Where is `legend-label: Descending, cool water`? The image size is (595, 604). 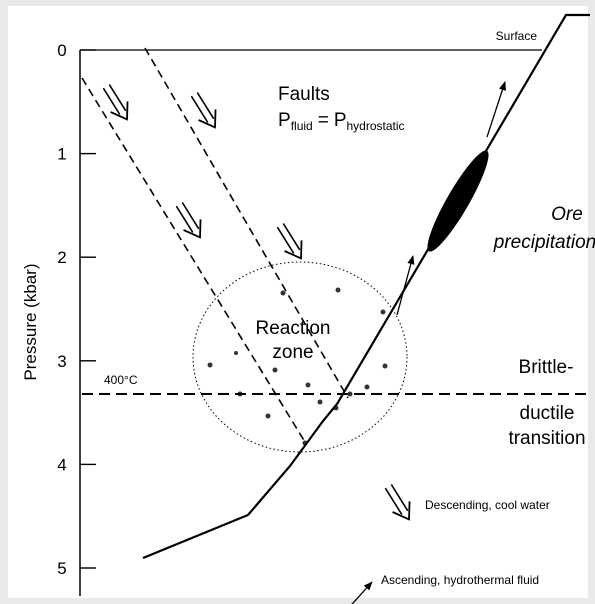
legend-label: Descending, cool water is located at coordinates (487, 505).